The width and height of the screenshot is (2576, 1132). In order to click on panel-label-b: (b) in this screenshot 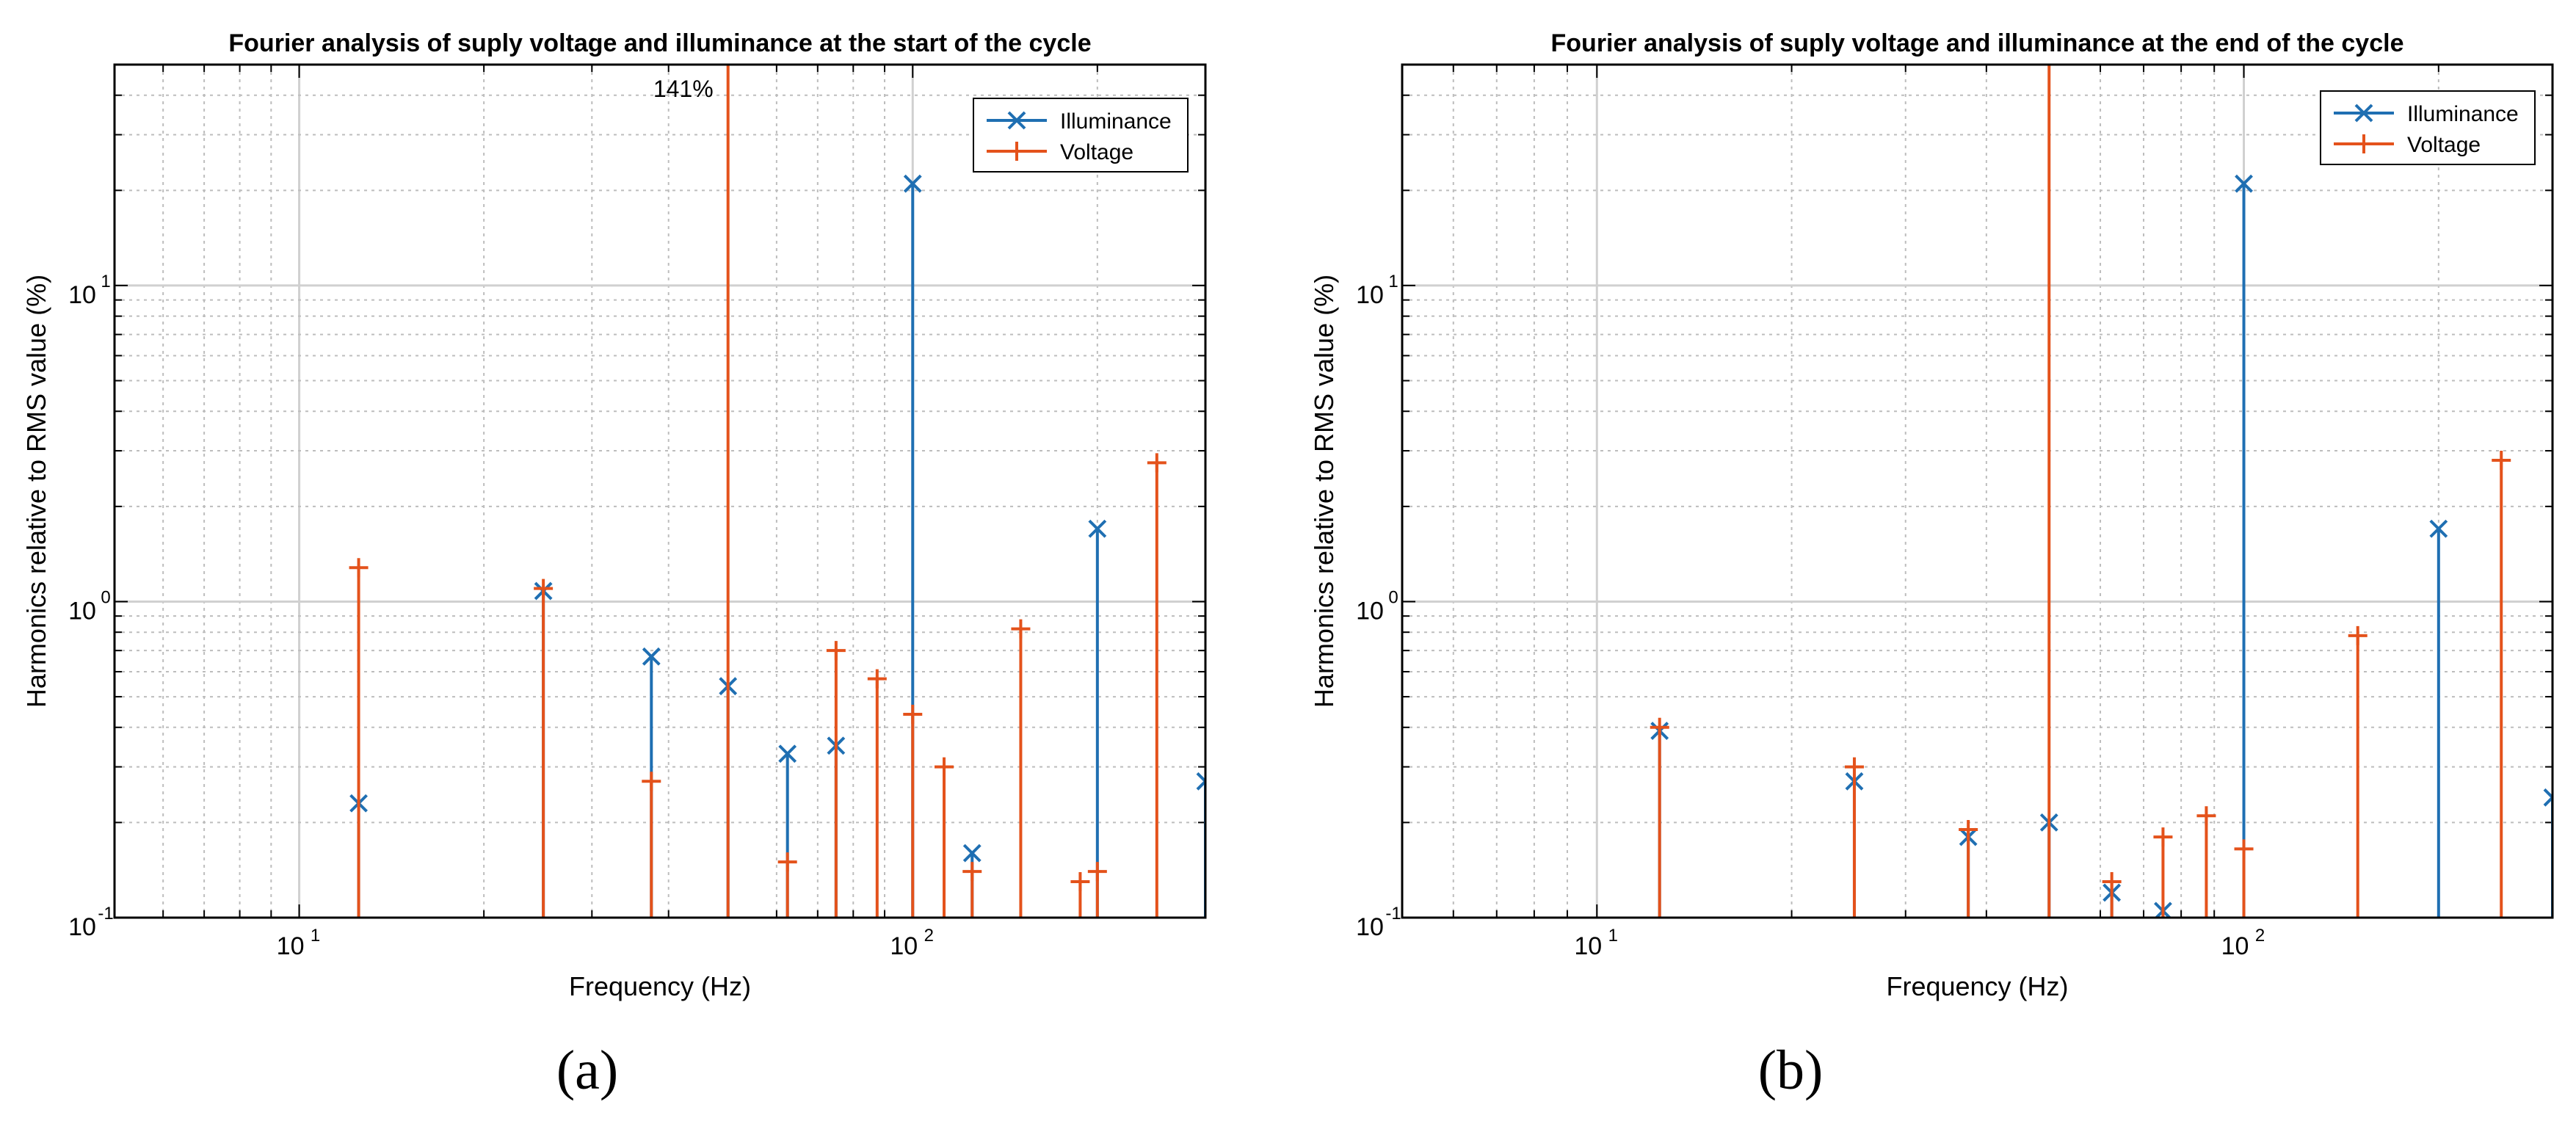, I will do `click(1790, 1070)`.